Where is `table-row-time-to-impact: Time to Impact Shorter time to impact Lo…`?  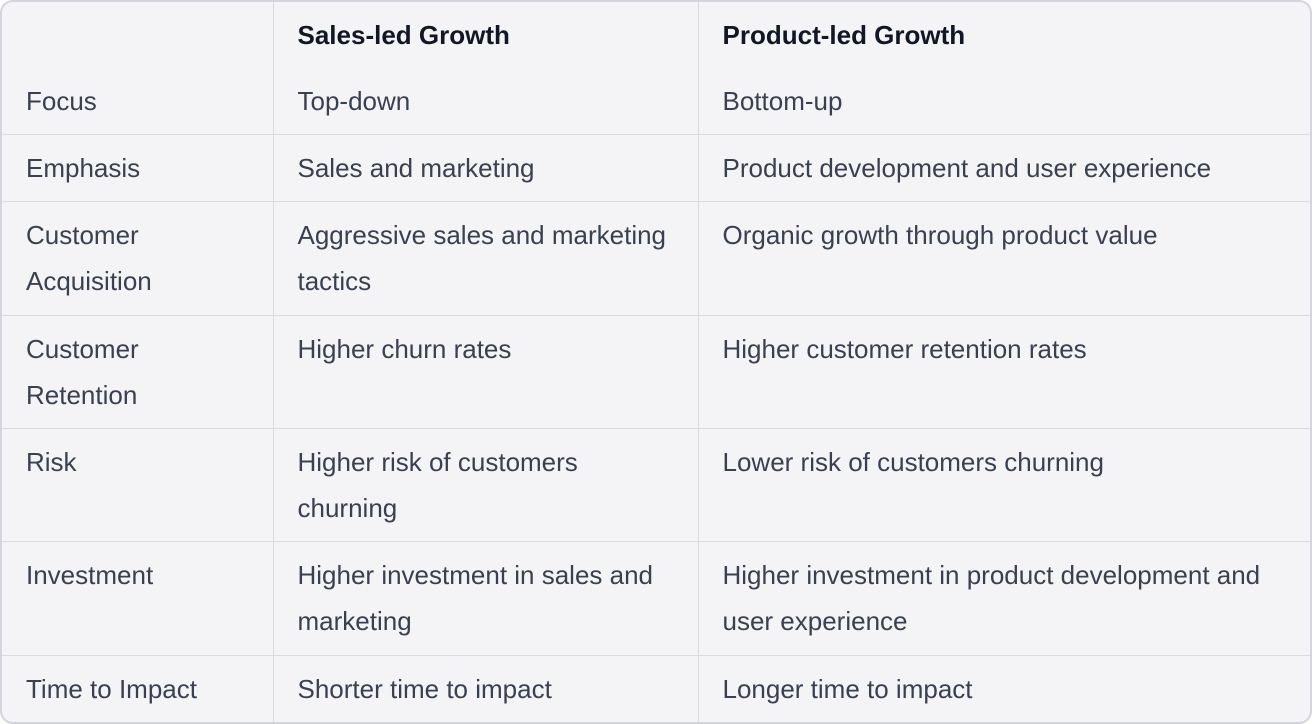 table-row-time-to-impact: Time to Impact Shorter time to impact Lo… is located at coordinates (656, 688).